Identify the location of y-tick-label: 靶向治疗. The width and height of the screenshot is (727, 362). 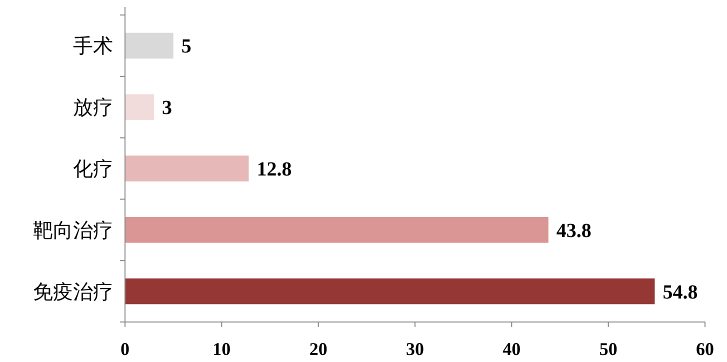
(73, 231).